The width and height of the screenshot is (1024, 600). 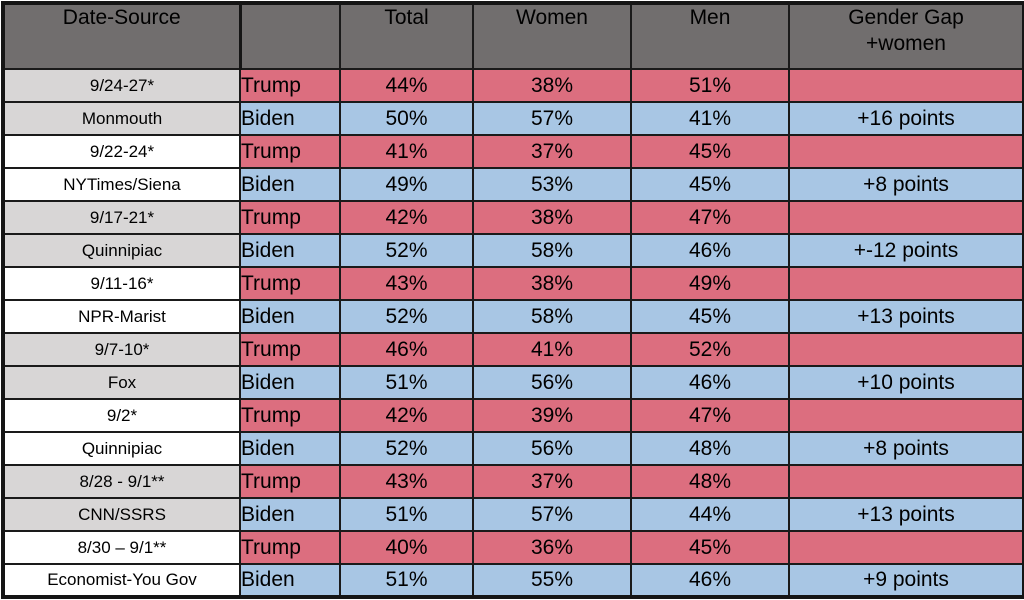 I want to click on table-row: CNN/SSRS Biden 51% 57% 44% +13 points, so click(x=513, y=514).